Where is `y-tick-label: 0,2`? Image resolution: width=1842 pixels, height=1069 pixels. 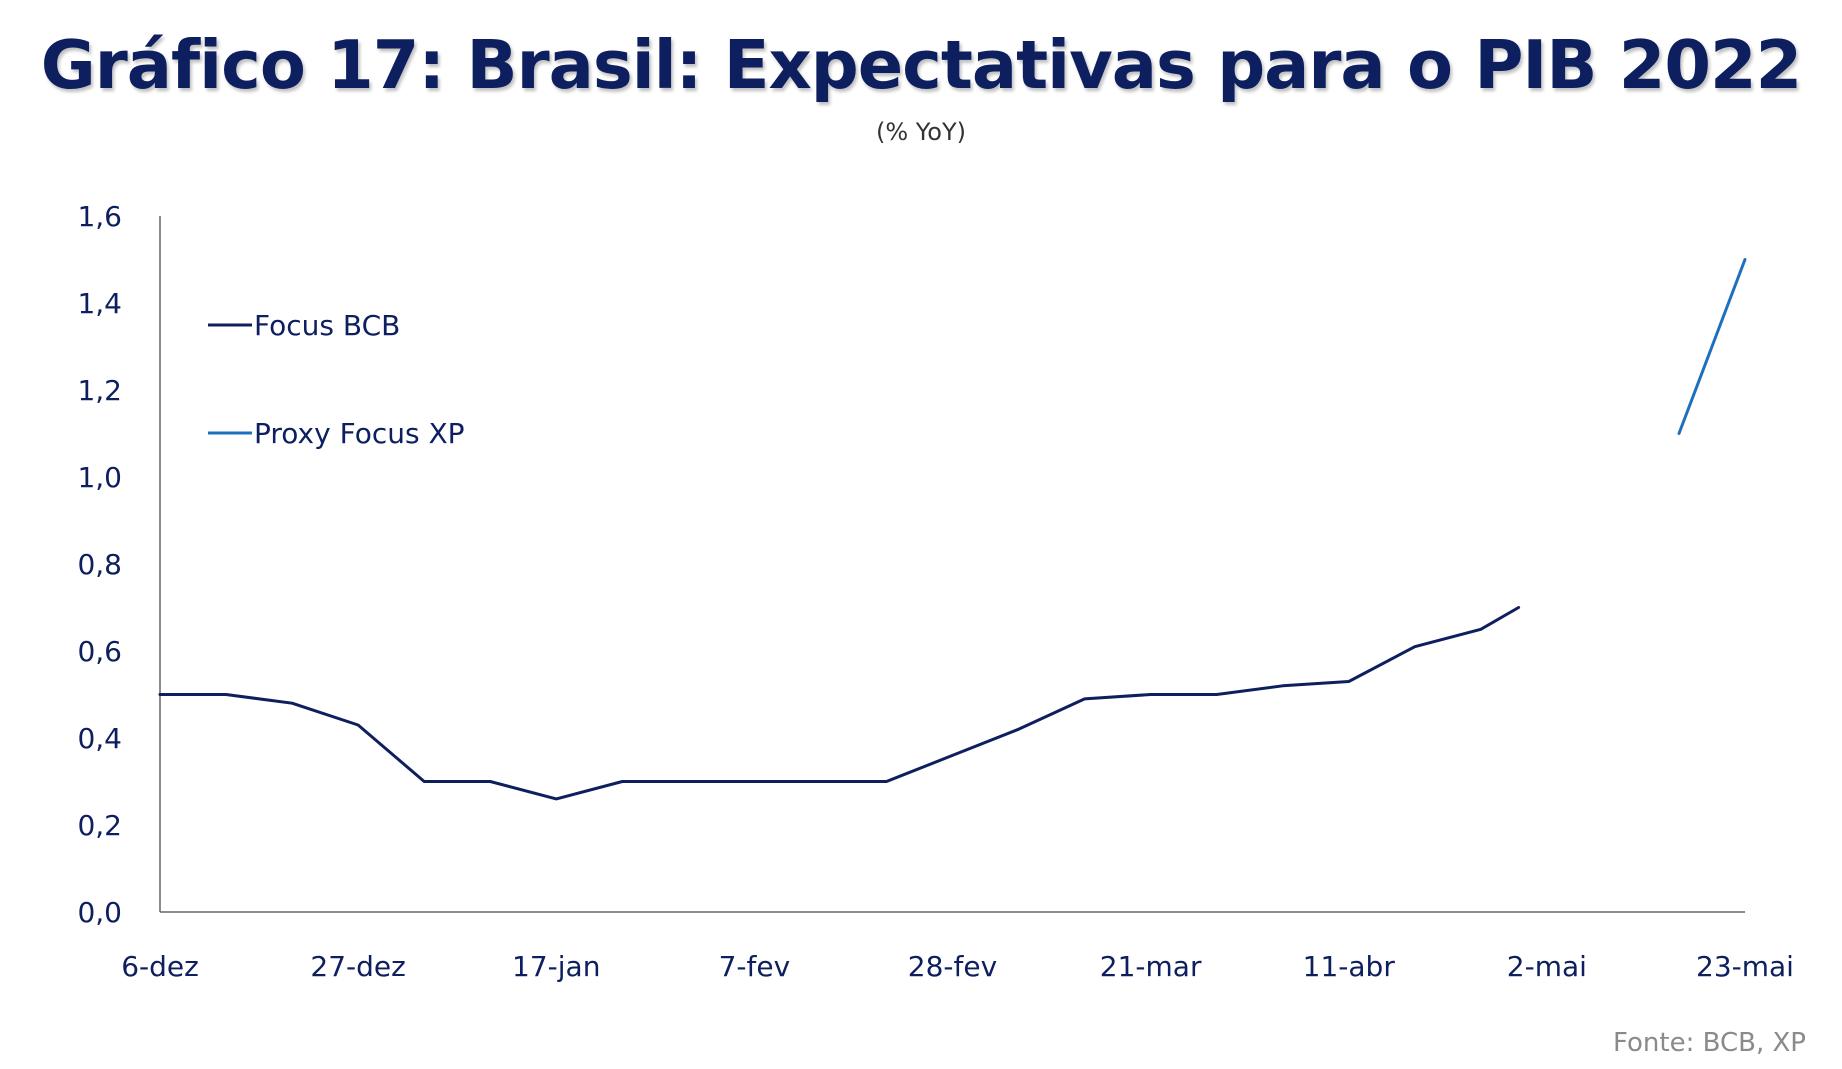 y-tick-label: 0,2 is located at coordinates (99, 825).